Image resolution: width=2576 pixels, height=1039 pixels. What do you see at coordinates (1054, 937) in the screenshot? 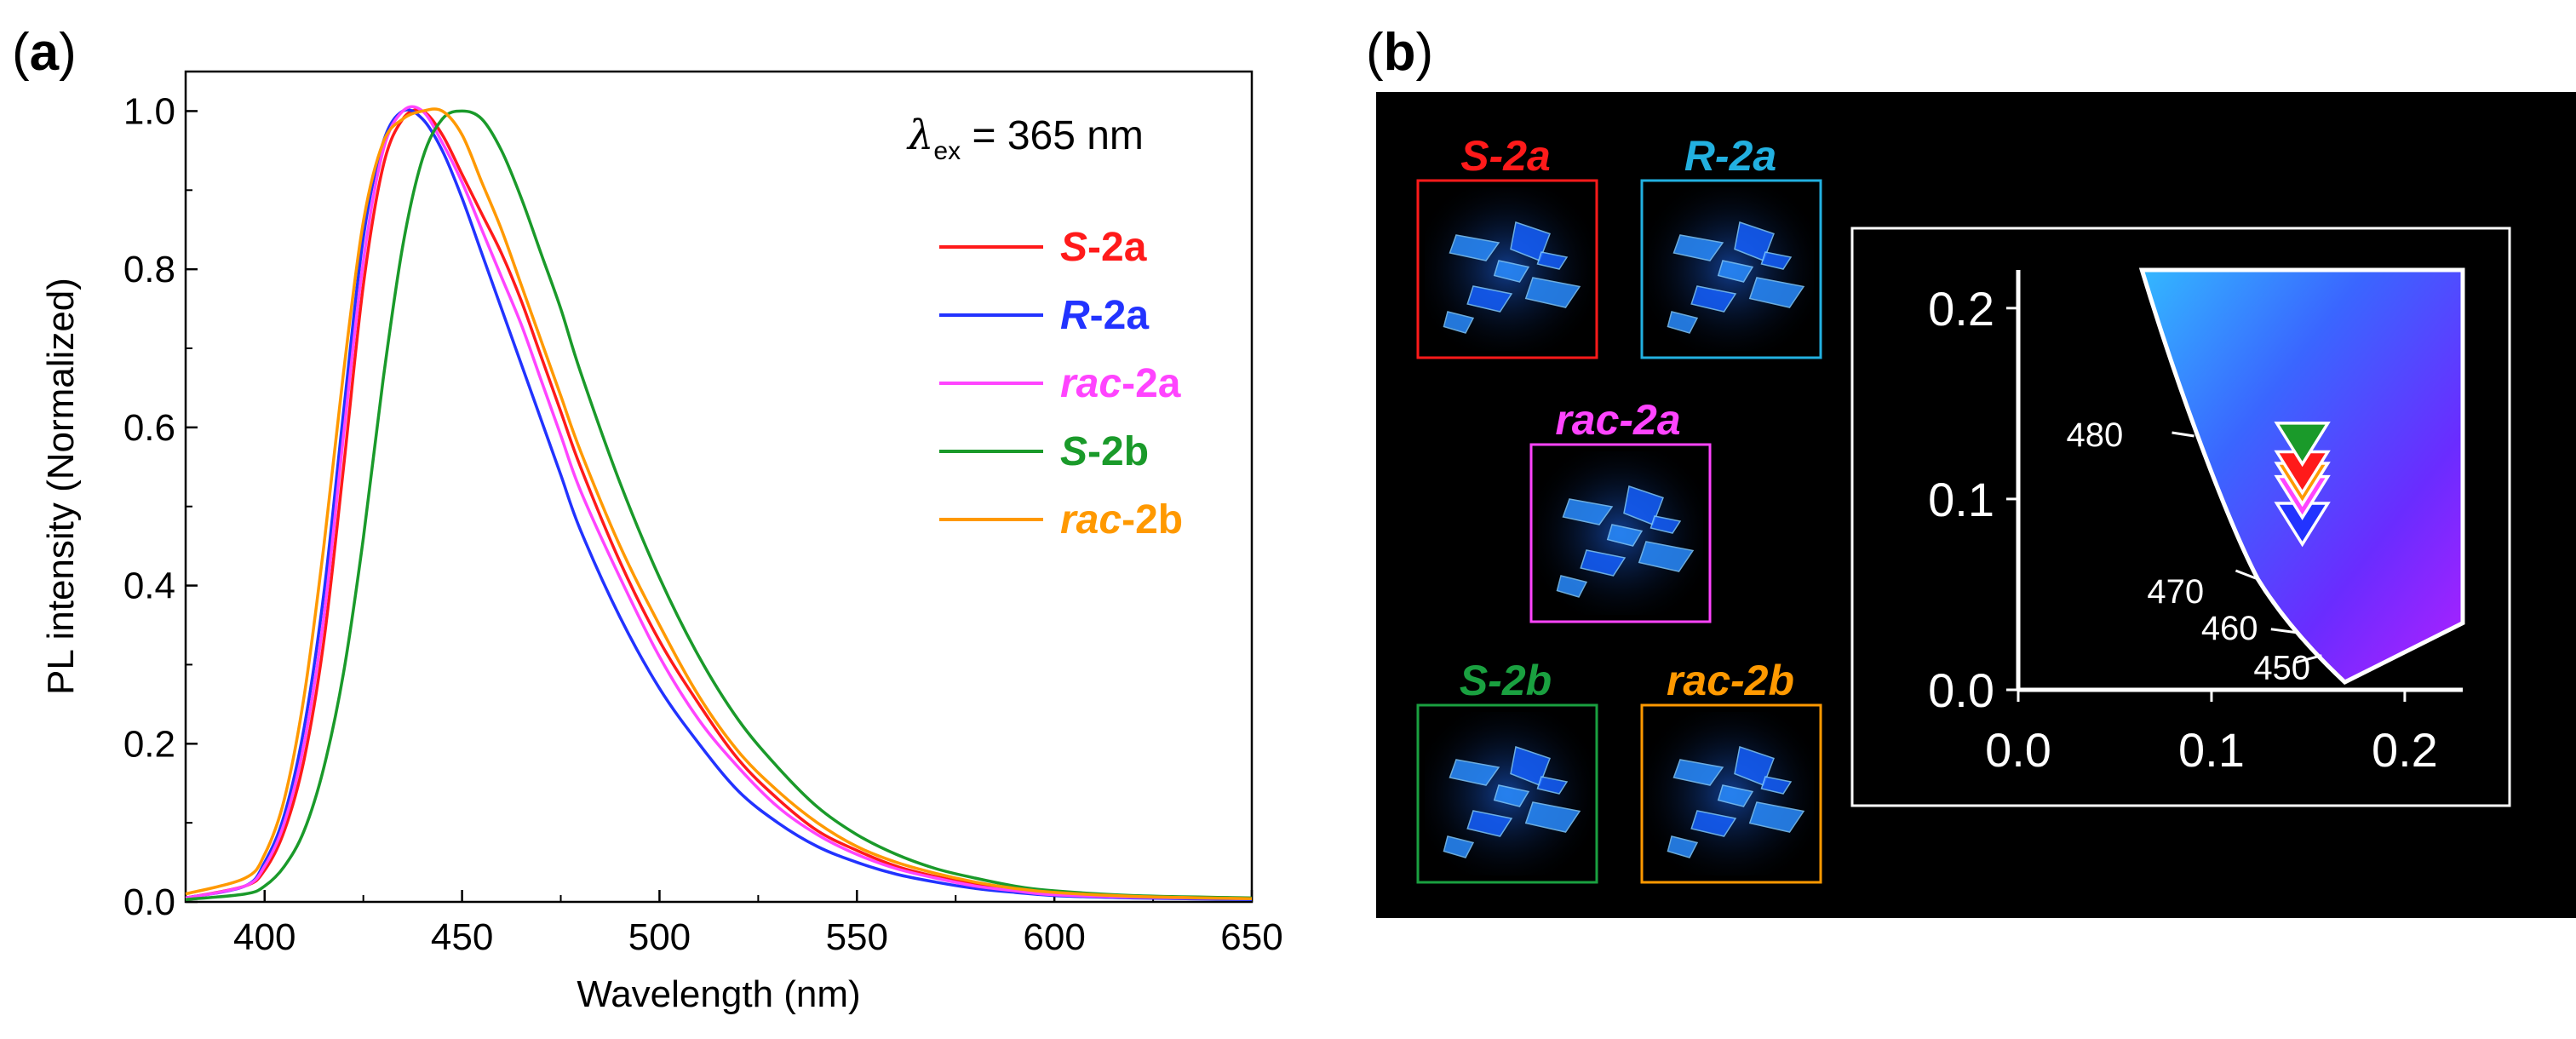
I see `x-tick-label: 600` at bounding box center [1054, 937].